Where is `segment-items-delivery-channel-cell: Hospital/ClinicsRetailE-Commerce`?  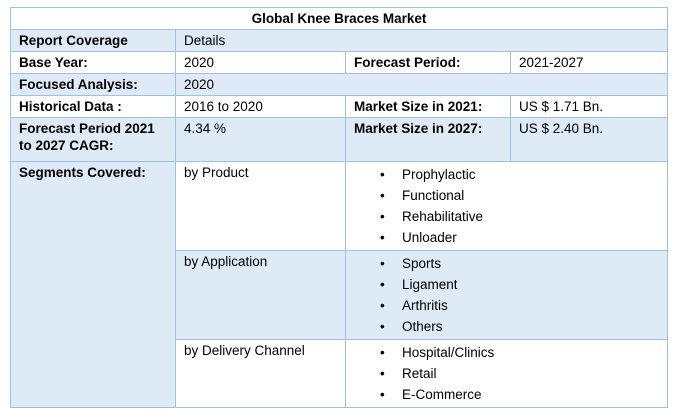
segment-items-delivery-channel-cell: Hospital/ClinicsRetailE-Commerce is located at coordinates (506, 373).